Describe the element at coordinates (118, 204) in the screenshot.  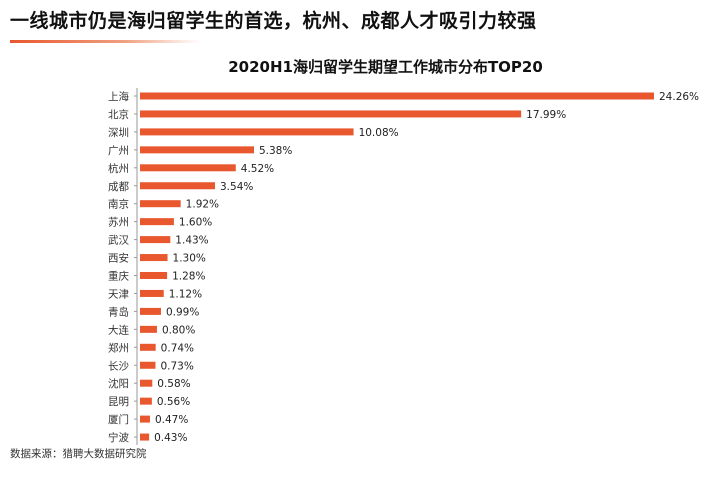
I see `category-label: 南京` at that location.